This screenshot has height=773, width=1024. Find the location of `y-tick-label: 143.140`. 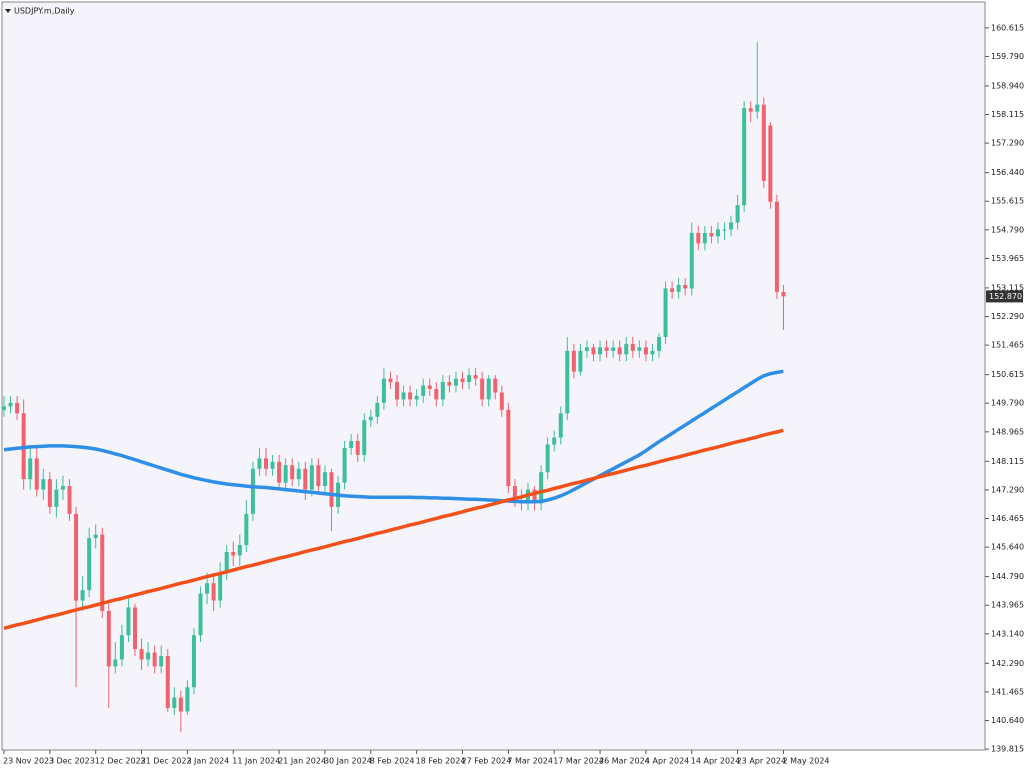

y-tick-label: 143.140 is located at coordinates (1007, 633).